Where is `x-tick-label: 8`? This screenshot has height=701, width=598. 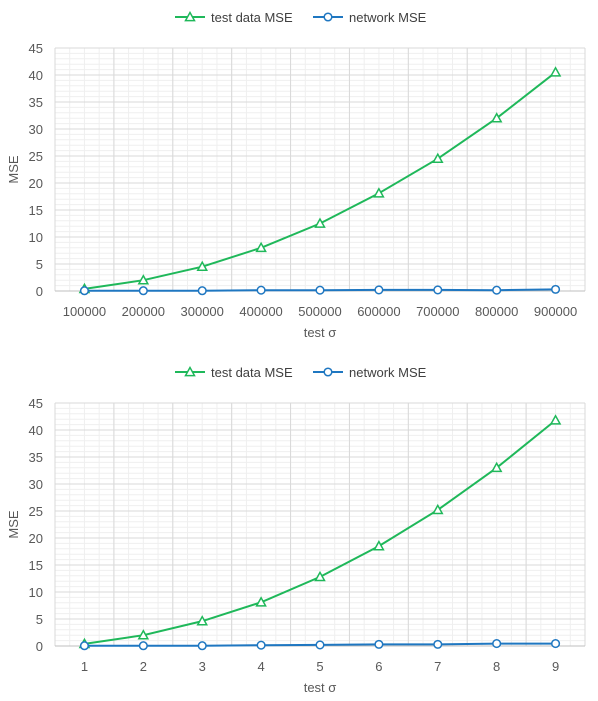
x-tick-label: 8 is located at coordinates (496, 666).